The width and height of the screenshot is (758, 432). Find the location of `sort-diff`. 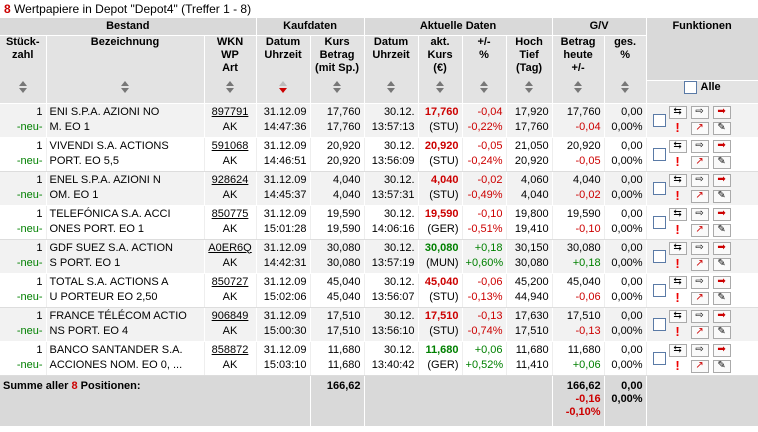

sort-diff is located at coordinates (484, 92).